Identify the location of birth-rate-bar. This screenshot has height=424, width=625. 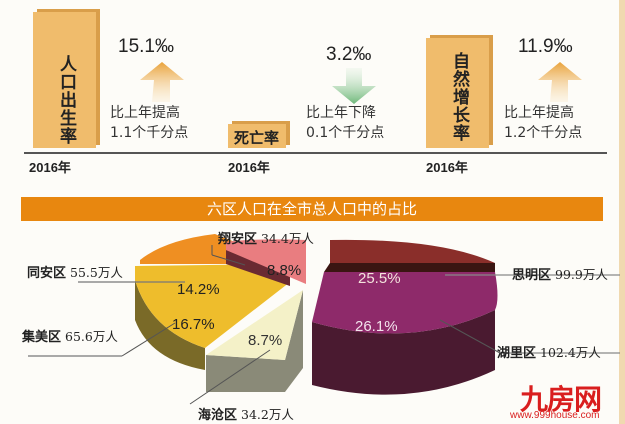
(64, 80).